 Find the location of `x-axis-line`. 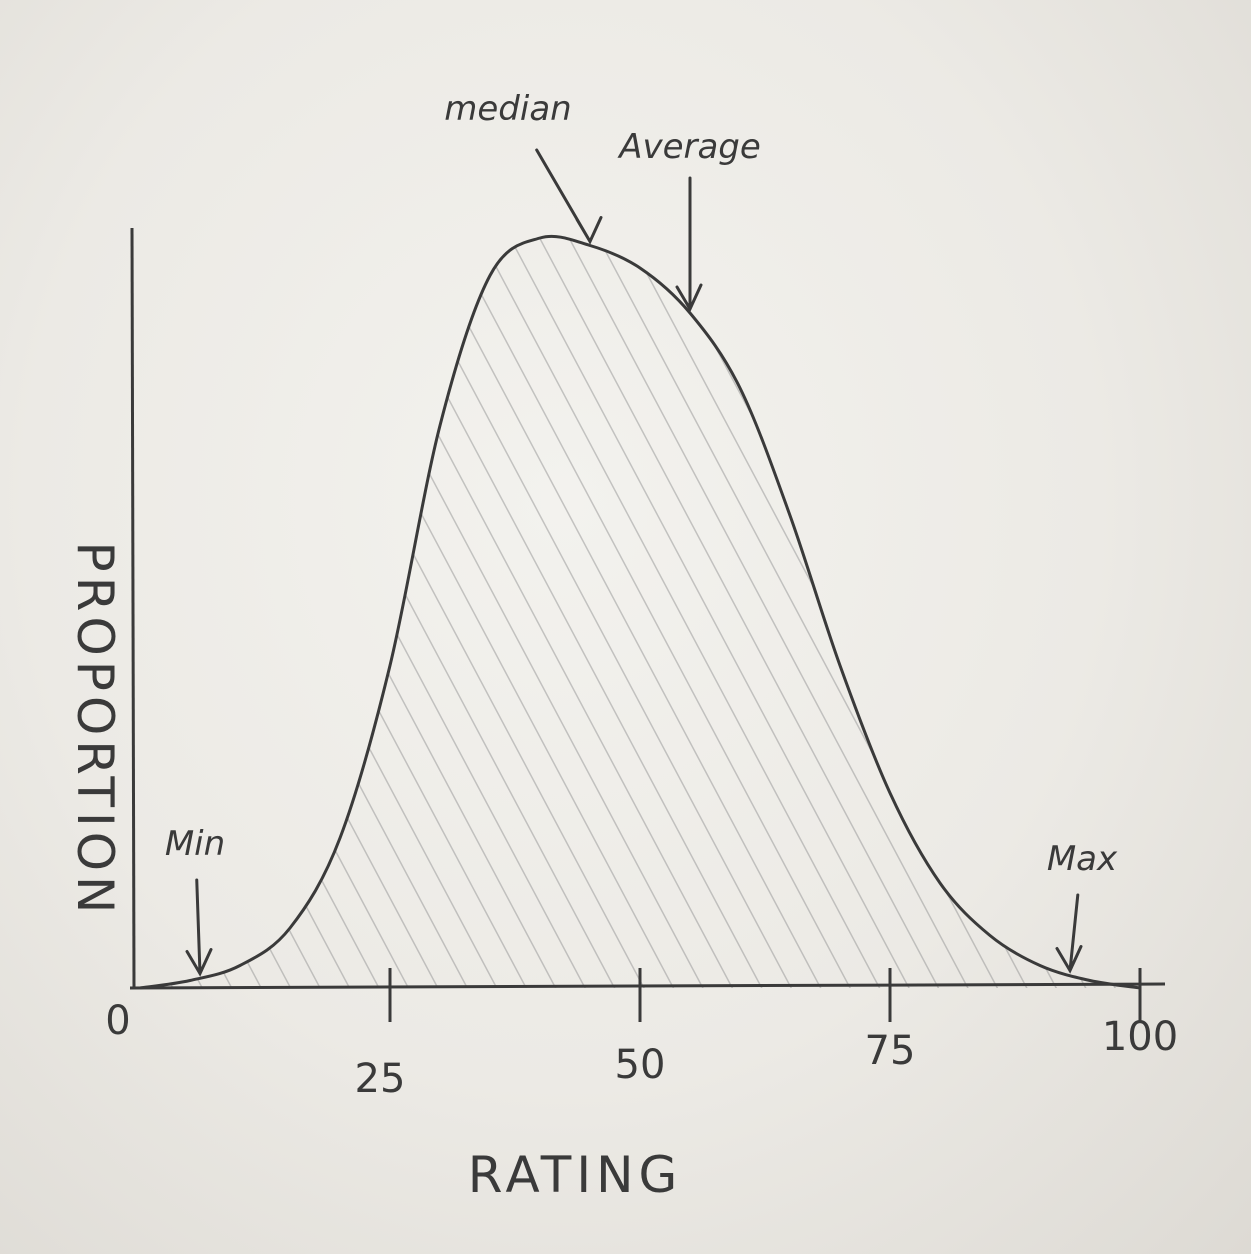

x-axis-line is located at coordinates (647, 986).